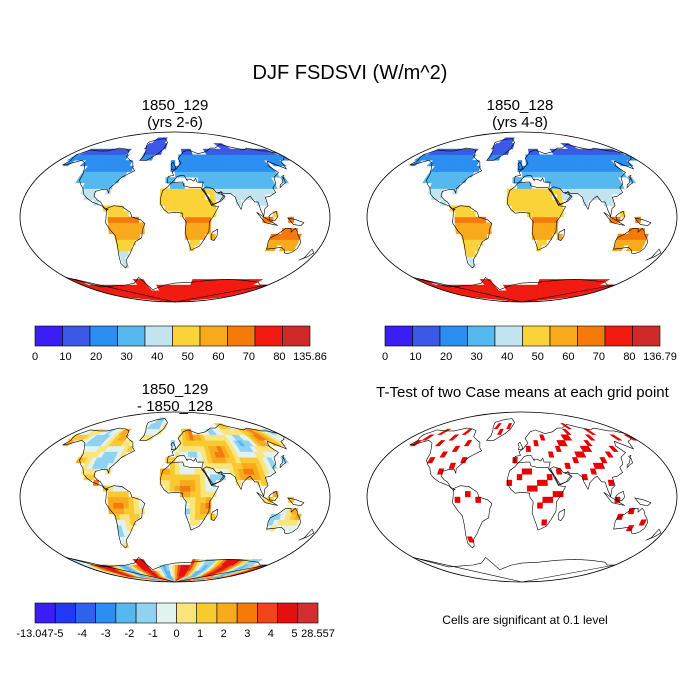  I want to click on colorbar-3-tick-label: -4, so click(82, 634).